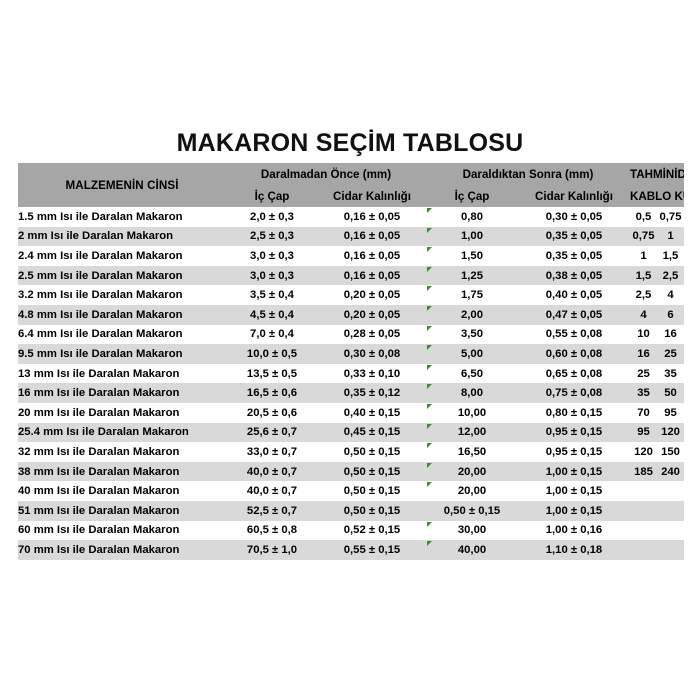 The height and width of the screenshot is (700, 700). What do you see at coordinates (272, 550) in the screenshot?
I see `cell-inner-diameter-before: 70,5 ± 1,0` at bounding box center [272, 550].